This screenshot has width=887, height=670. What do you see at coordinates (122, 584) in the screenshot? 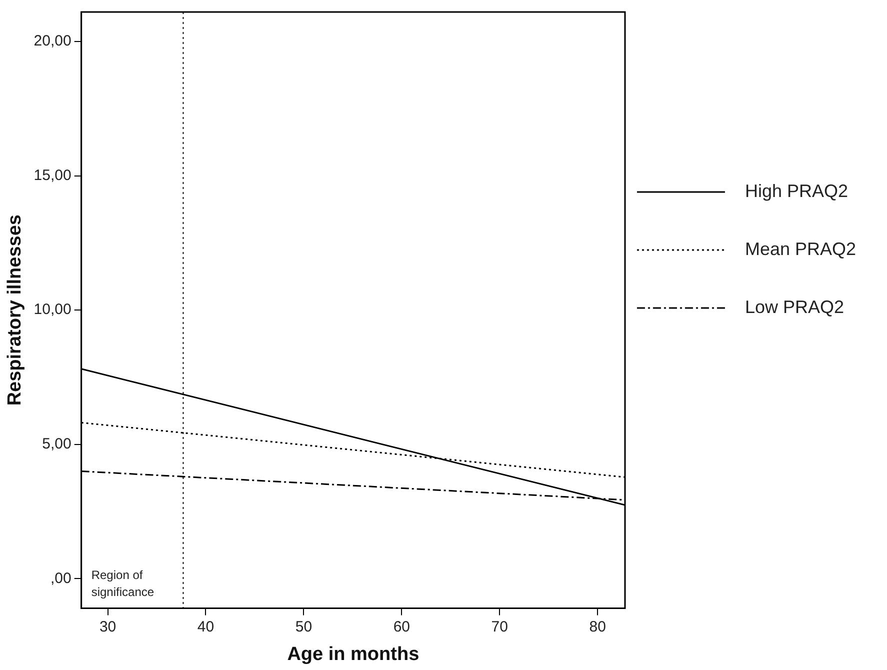
I see `ref-line-label: Region of significance` at bounding box center [122, 584].